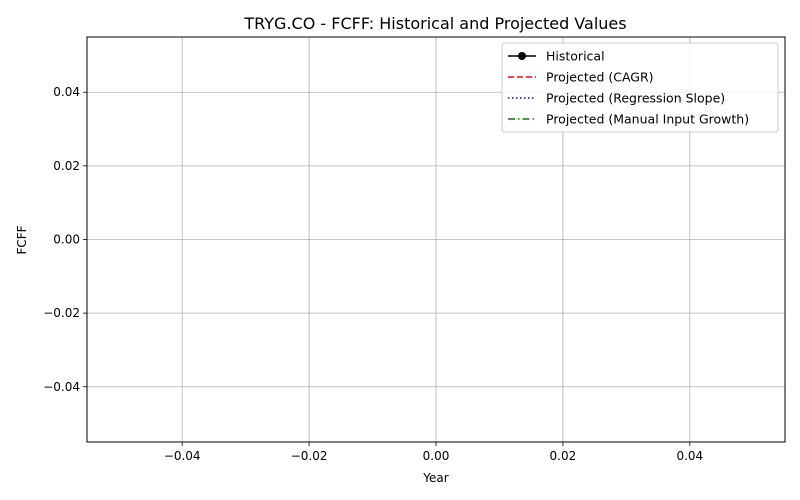  I want to click on y-tick-label: 0.02, so click(66, 166).